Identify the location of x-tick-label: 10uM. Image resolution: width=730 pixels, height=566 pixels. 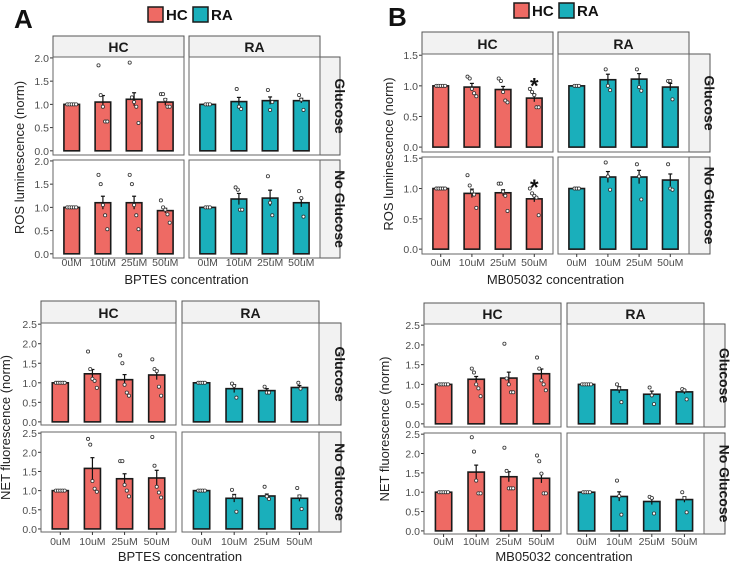
(239, 263).